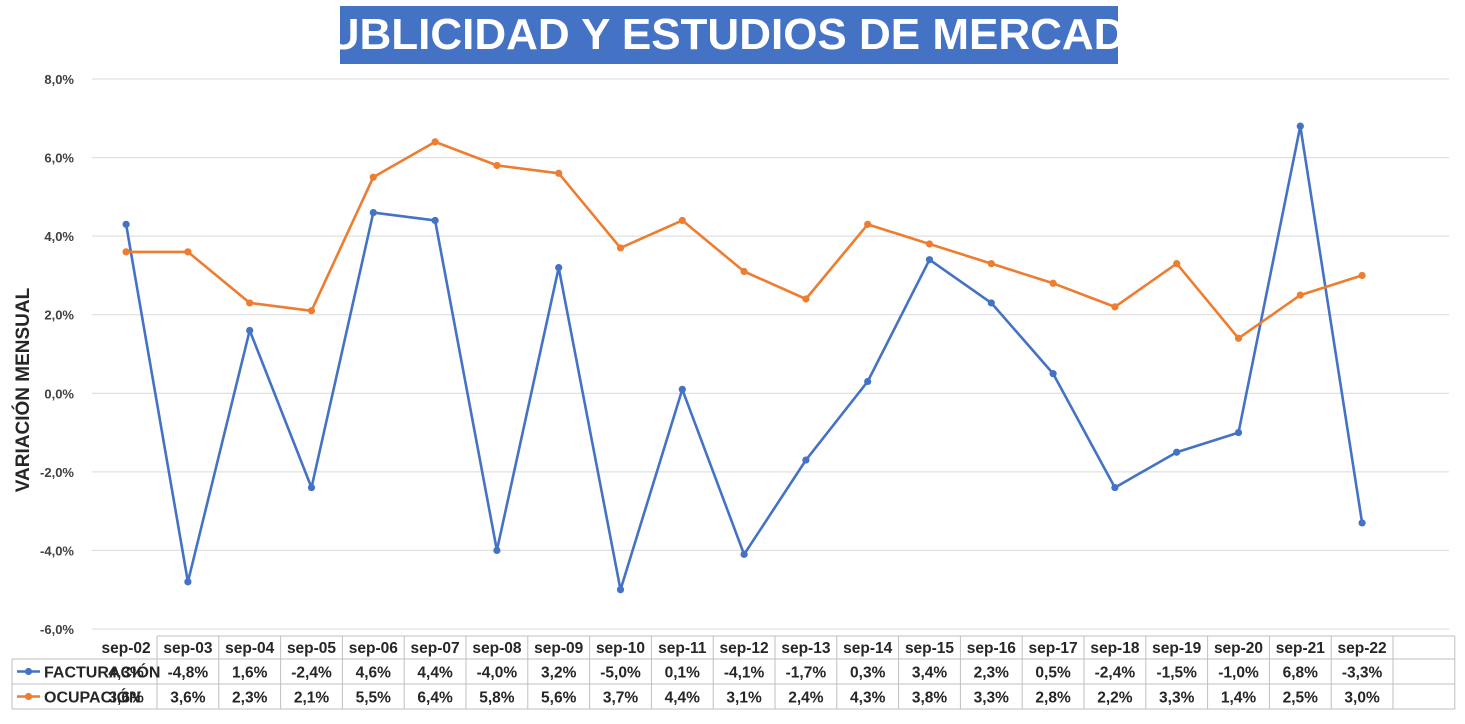 Image resolution: width=1465 pixels, height=724 pixels. Describe the element at coordinates (1301, 673) in the screenshot. I see `data-label: 6,8%` at that location.